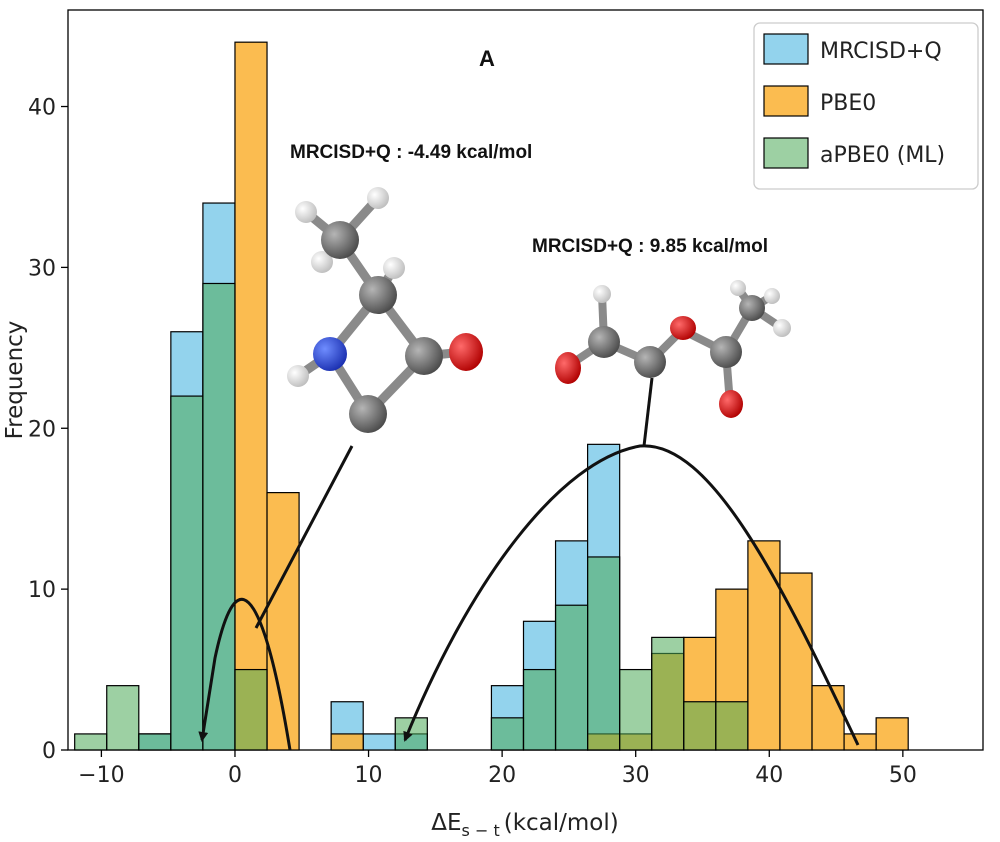 The image size is (1000, 842). I want to click on arrow-curve-left, so click(245, 674).